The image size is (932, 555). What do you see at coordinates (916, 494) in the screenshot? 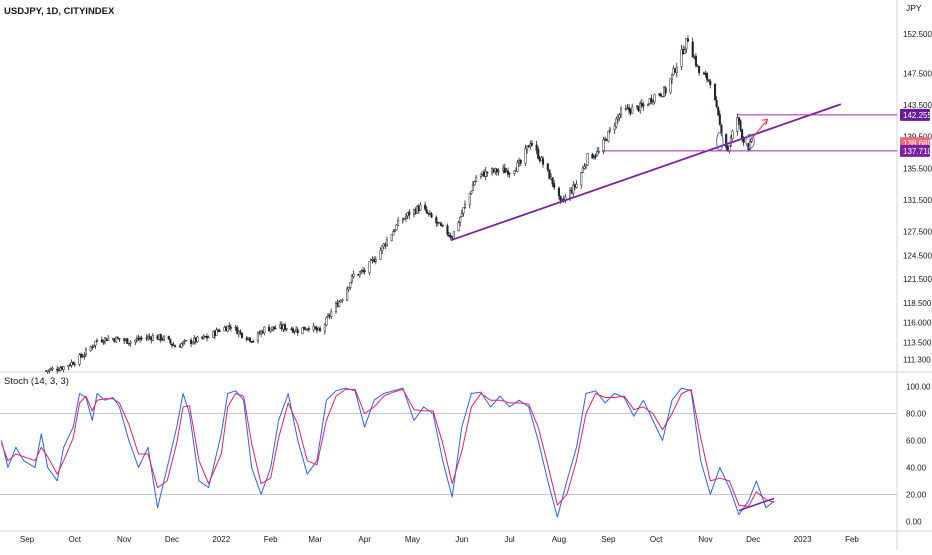
I see `stoch-tick-label: 20.00` at bounding box center [916, 494].